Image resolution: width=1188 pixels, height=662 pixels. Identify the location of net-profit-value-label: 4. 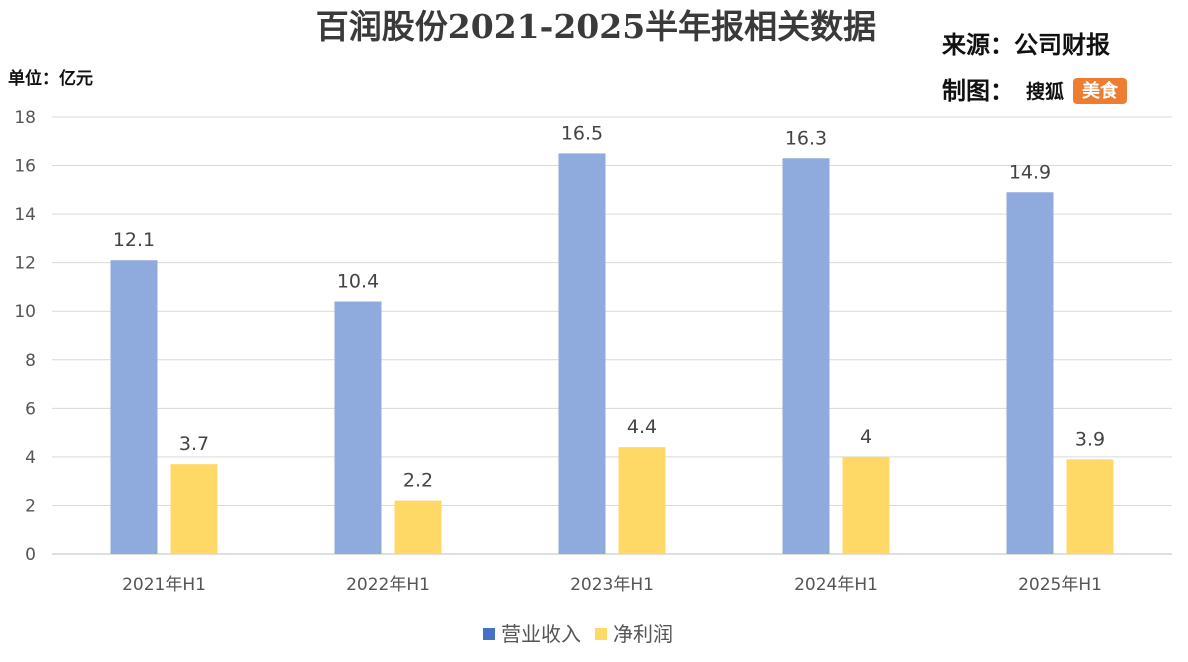
(866, 437).